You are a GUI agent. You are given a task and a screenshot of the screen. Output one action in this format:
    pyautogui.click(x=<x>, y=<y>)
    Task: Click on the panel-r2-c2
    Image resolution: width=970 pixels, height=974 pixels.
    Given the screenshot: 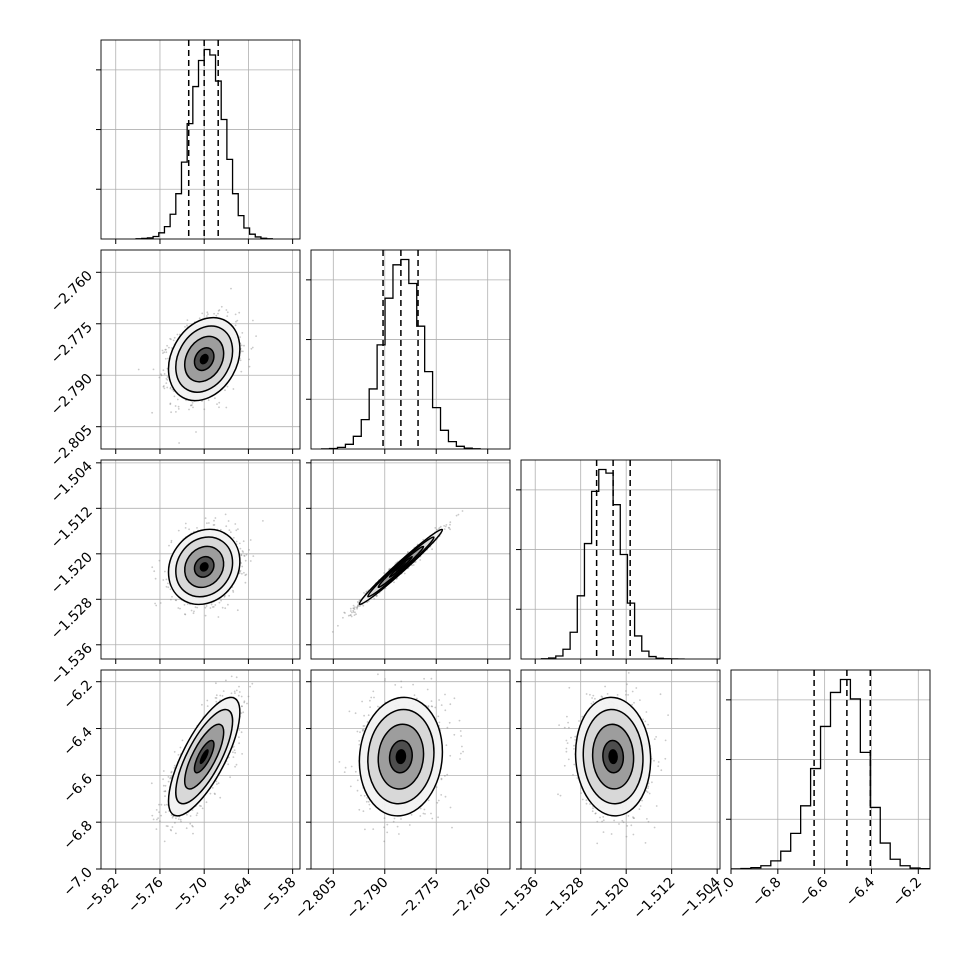 What is the action you would take?
    pyautogui.click(x=618, y=562)
    